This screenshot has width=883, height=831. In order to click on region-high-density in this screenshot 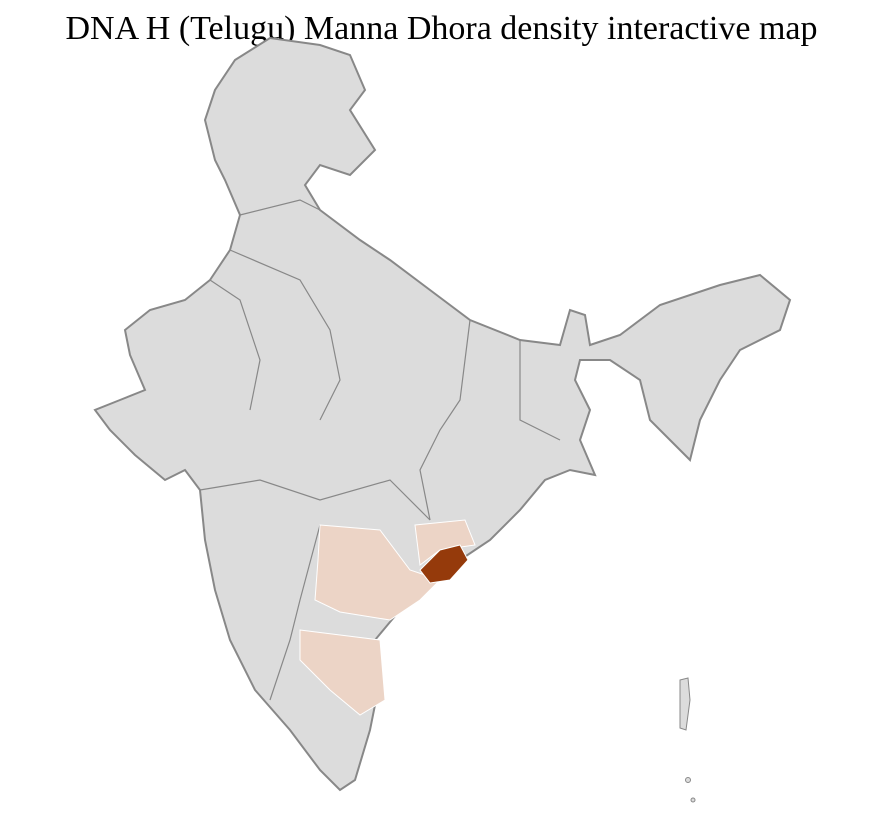, I will do `click(444, 564)`.